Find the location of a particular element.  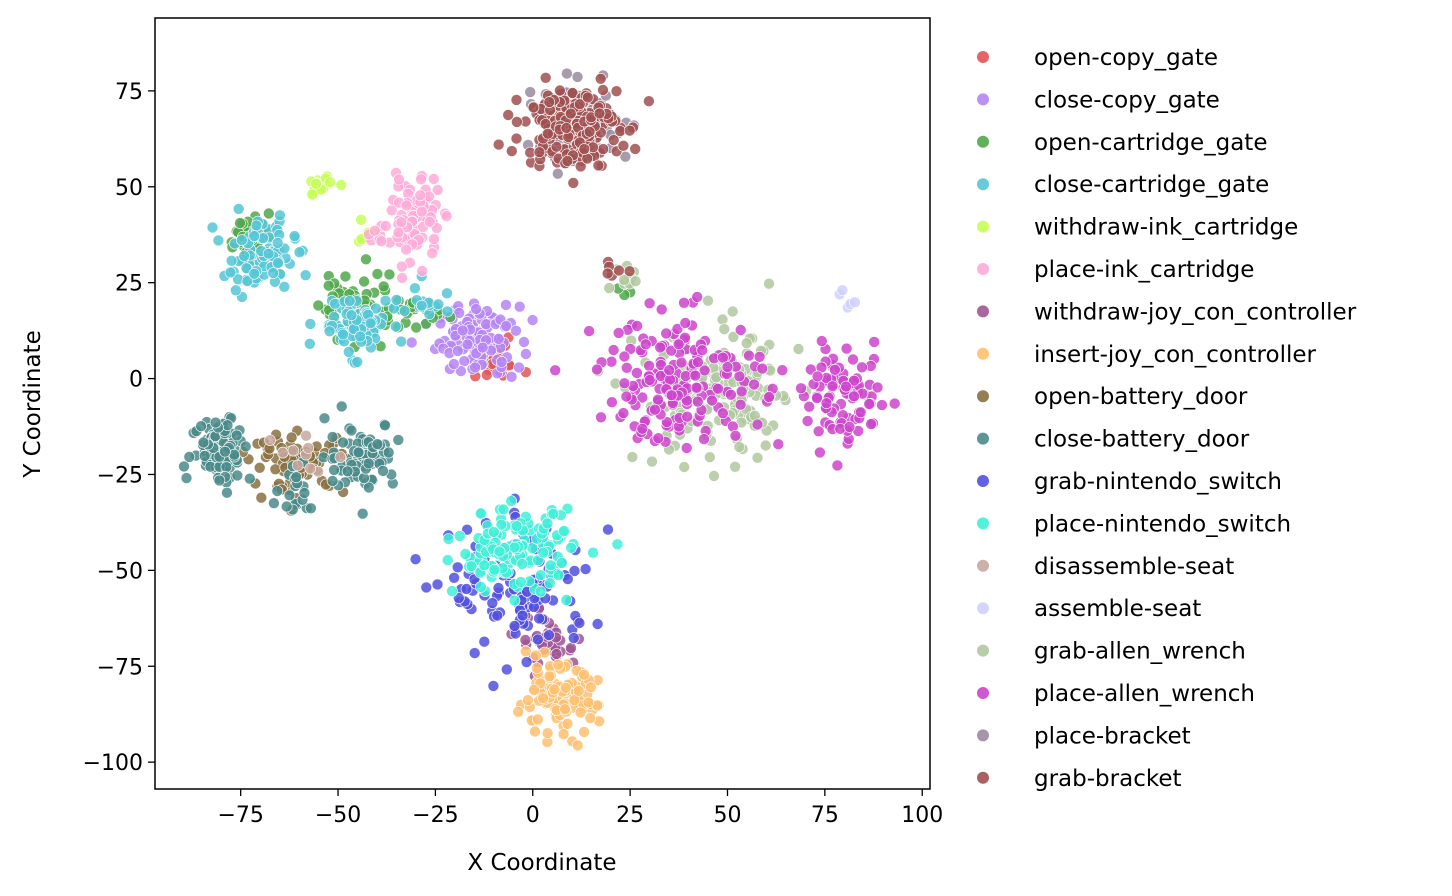

x-tick-label: −25 is located at coordinates (435, 815).